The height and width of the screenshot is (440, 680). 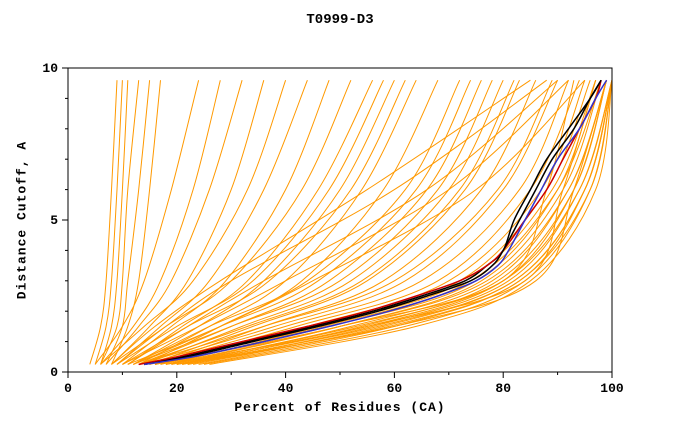 I want to click on x-tick-label: 0, so click(x=68, y=388).